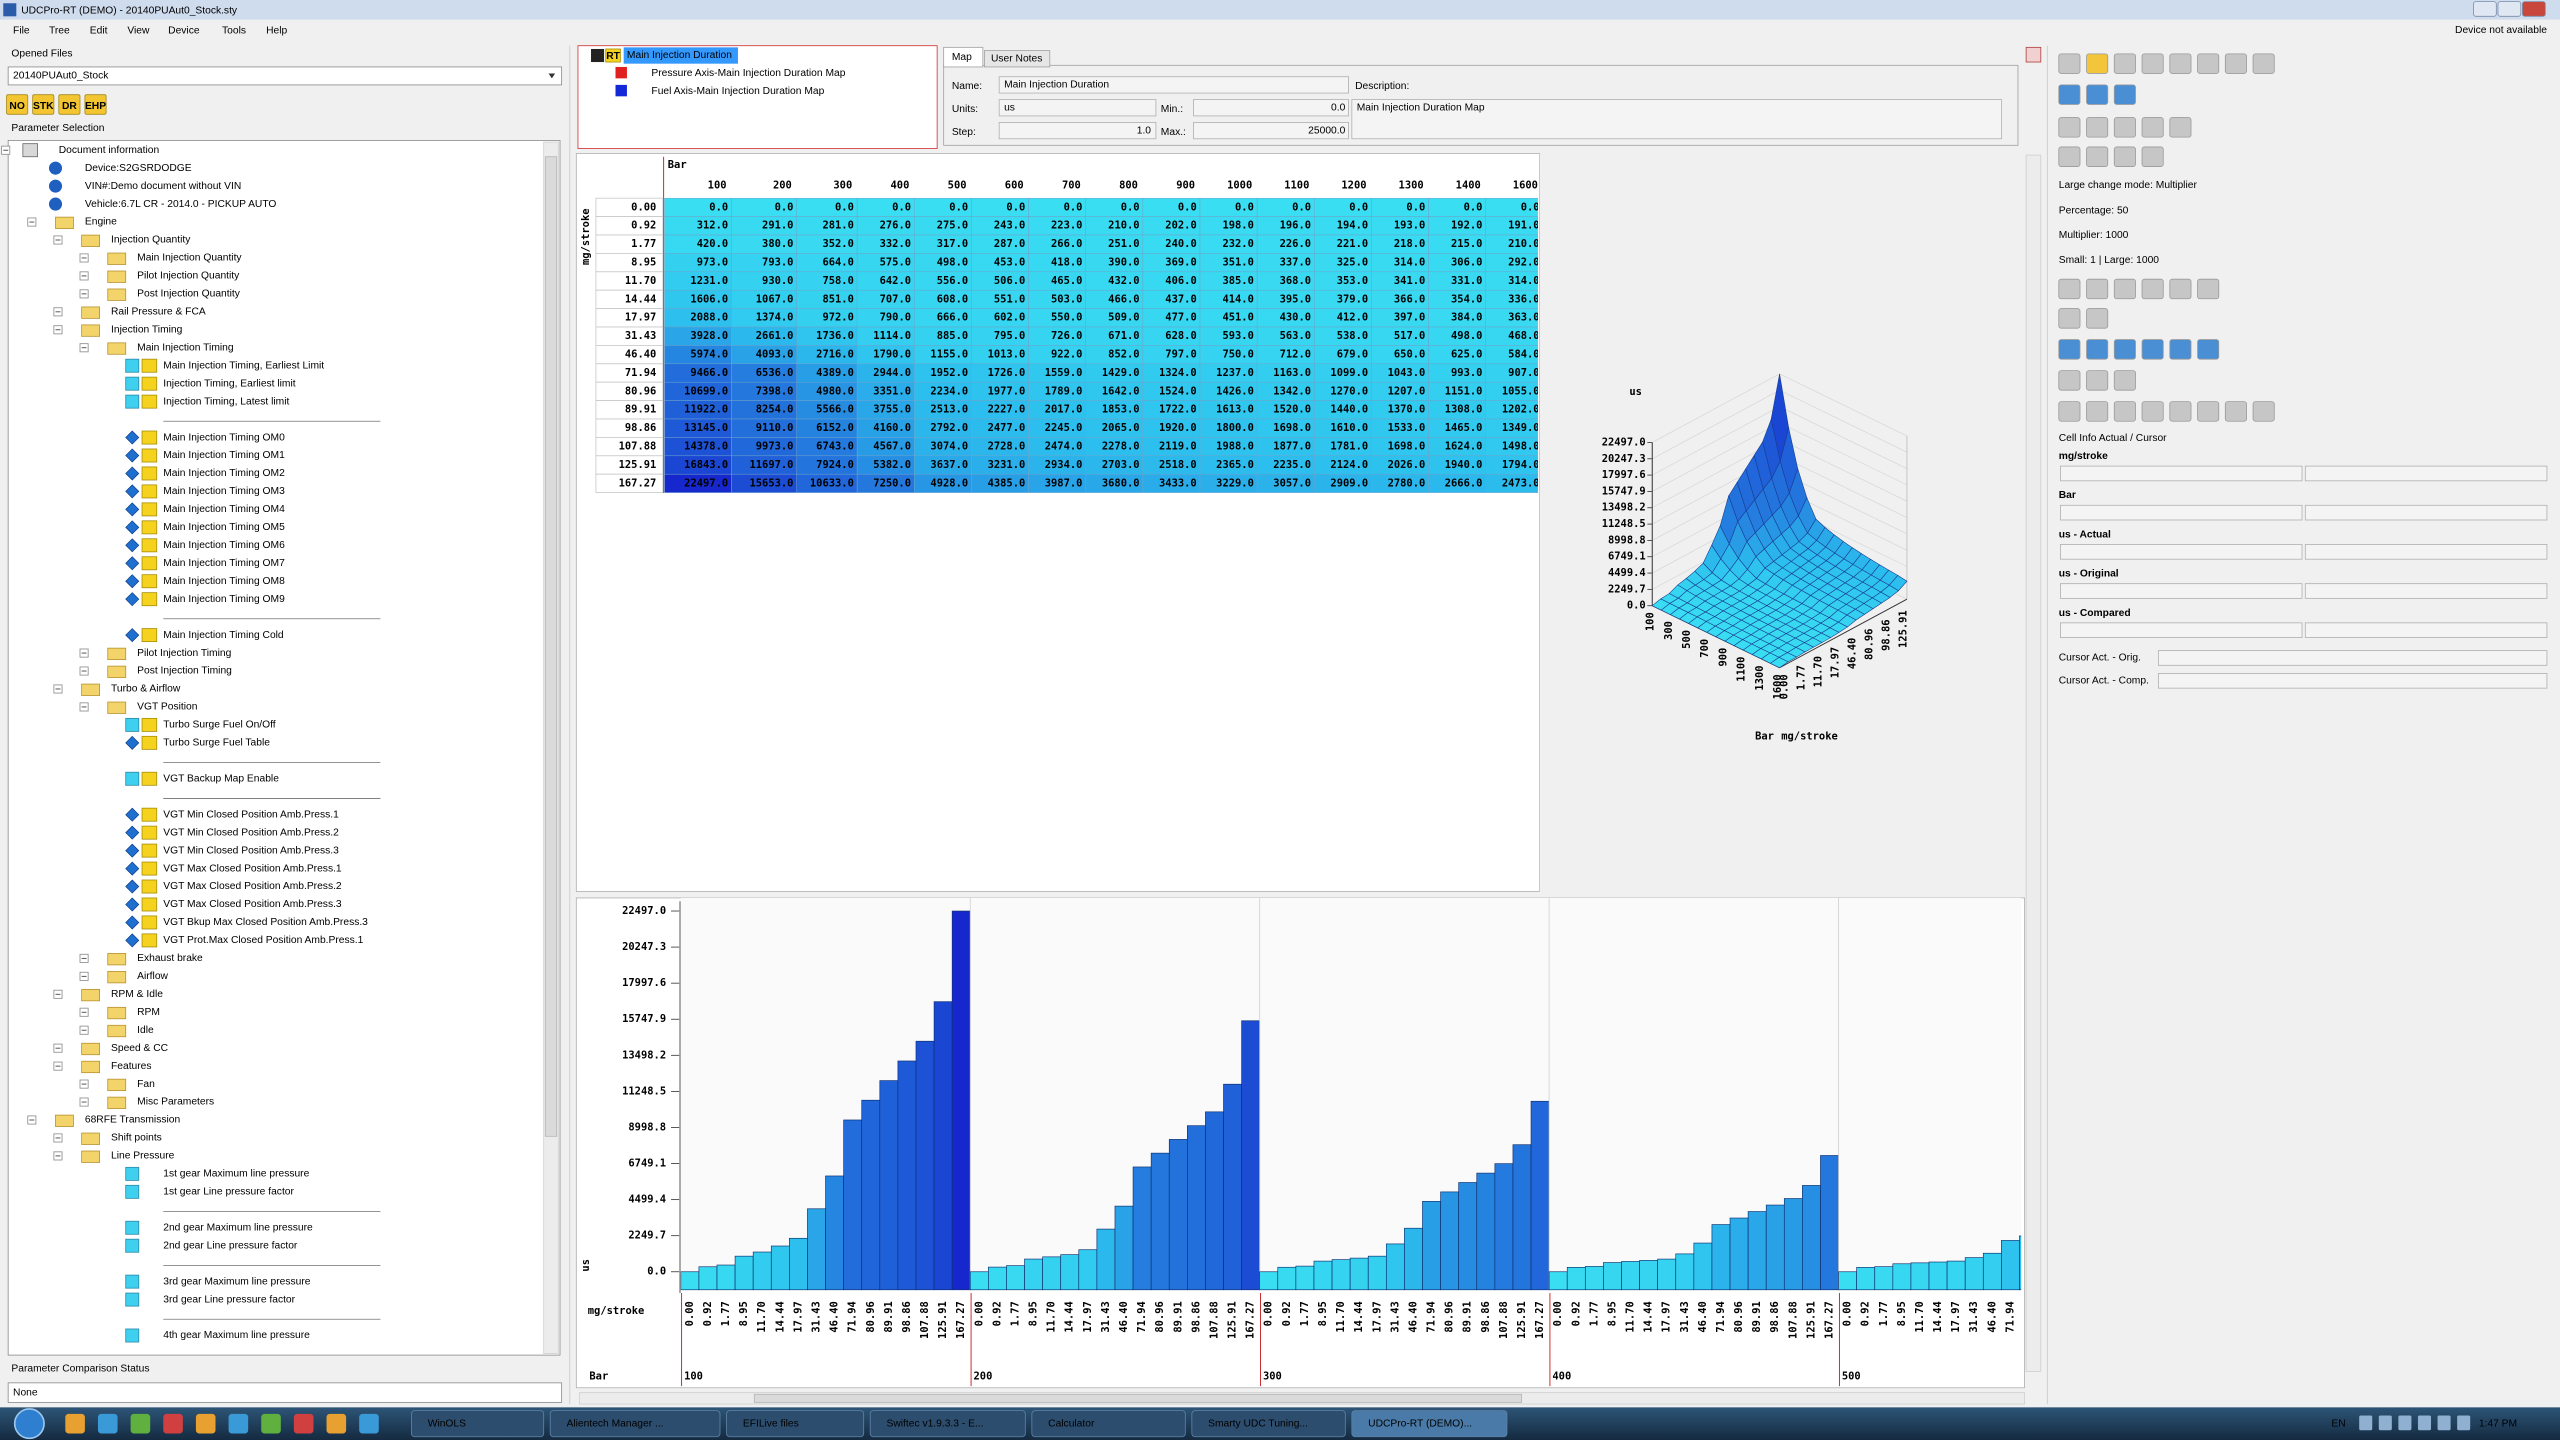  What do you see at coordinates (1464, 410) in the screenshot?
I see `cell-value: 1308.0` at bounding box center [1464, 410].